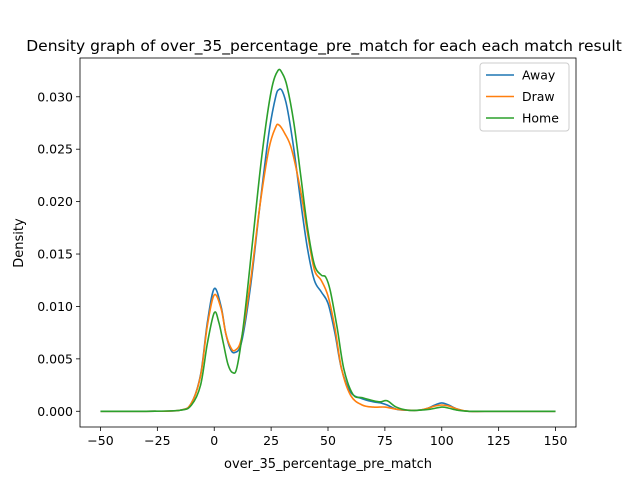  What do you see at coordinates (499, 440) in the screenshot?
I see `x-tick-label: 125` at bounding box center [499, 440].